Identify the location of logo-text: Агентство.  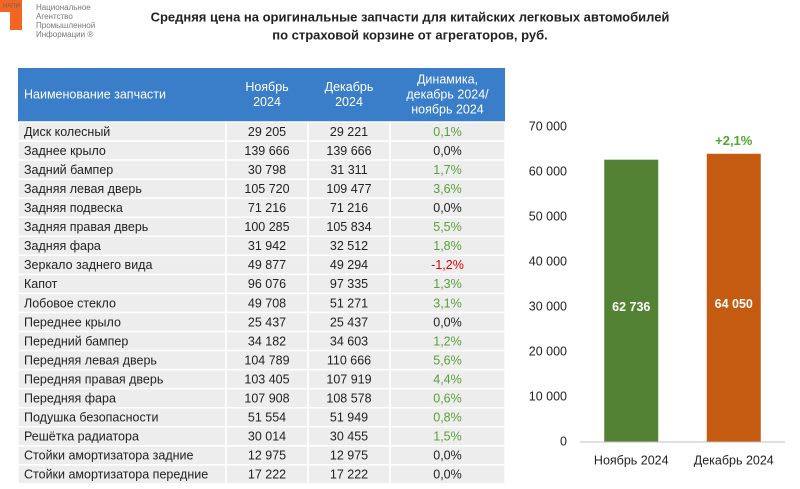
(54, 16).